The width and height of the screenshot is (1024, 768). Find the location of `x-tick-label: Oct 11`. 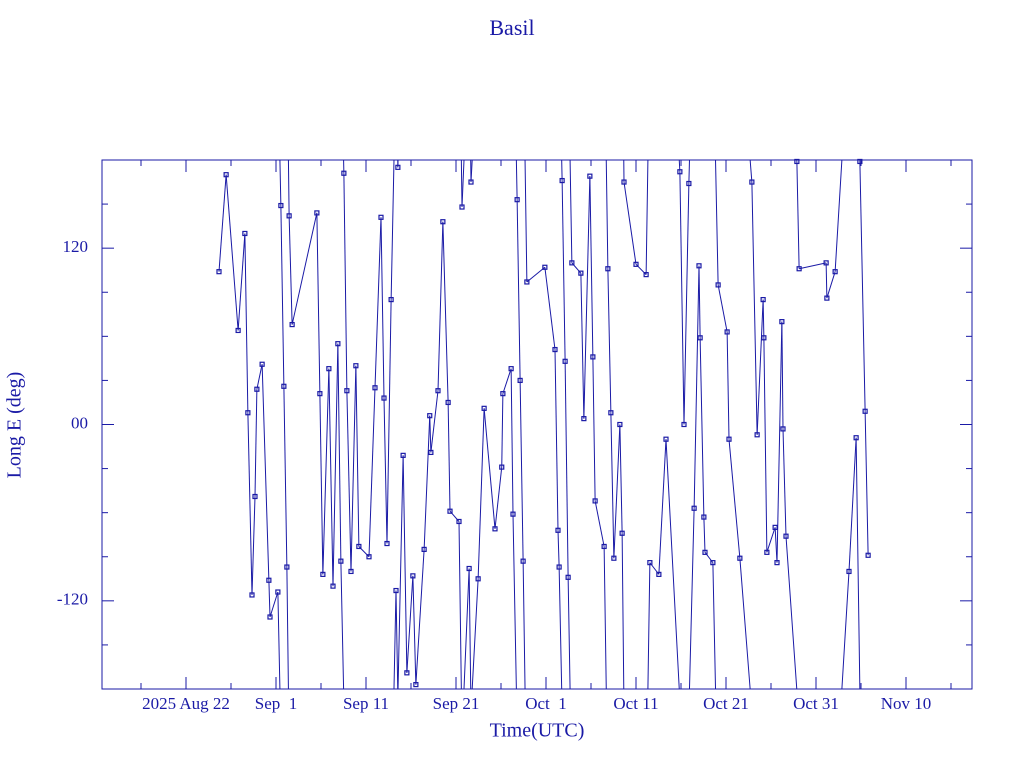

x-tick-label: Oct 11 is located at coordinates (635, 703).